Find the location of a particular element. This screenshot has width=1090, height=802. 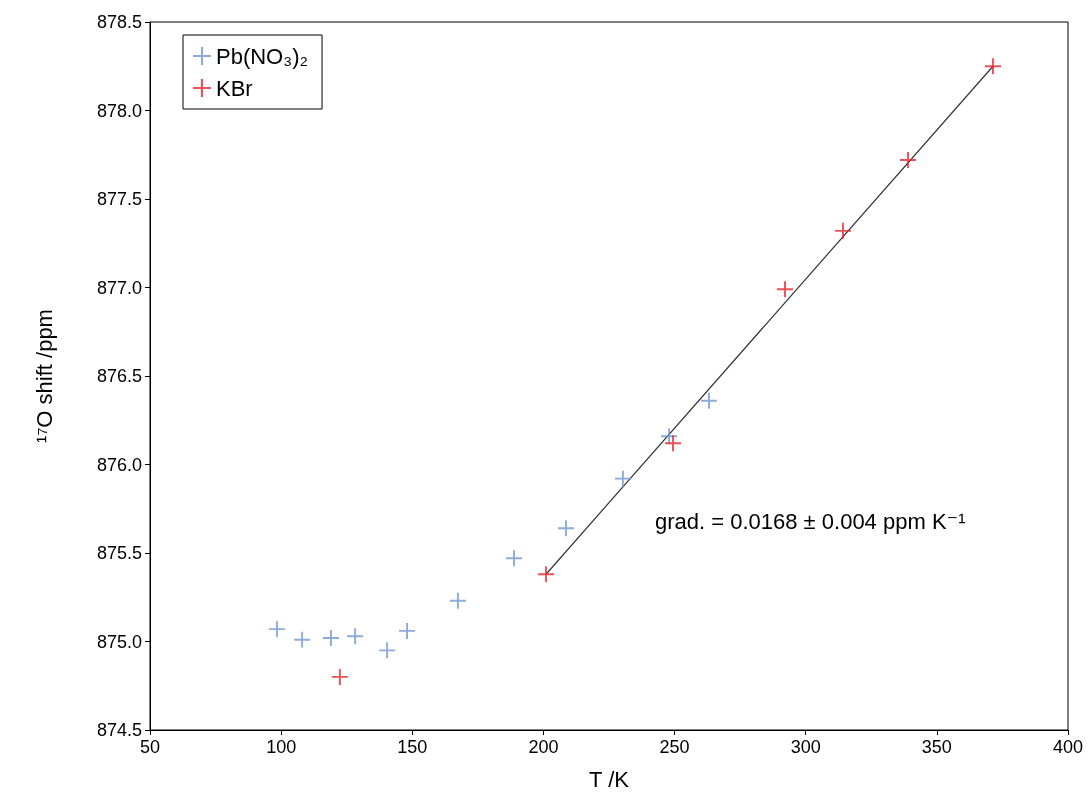

x-tick-label: 150 is located at coordinates (412, 747).